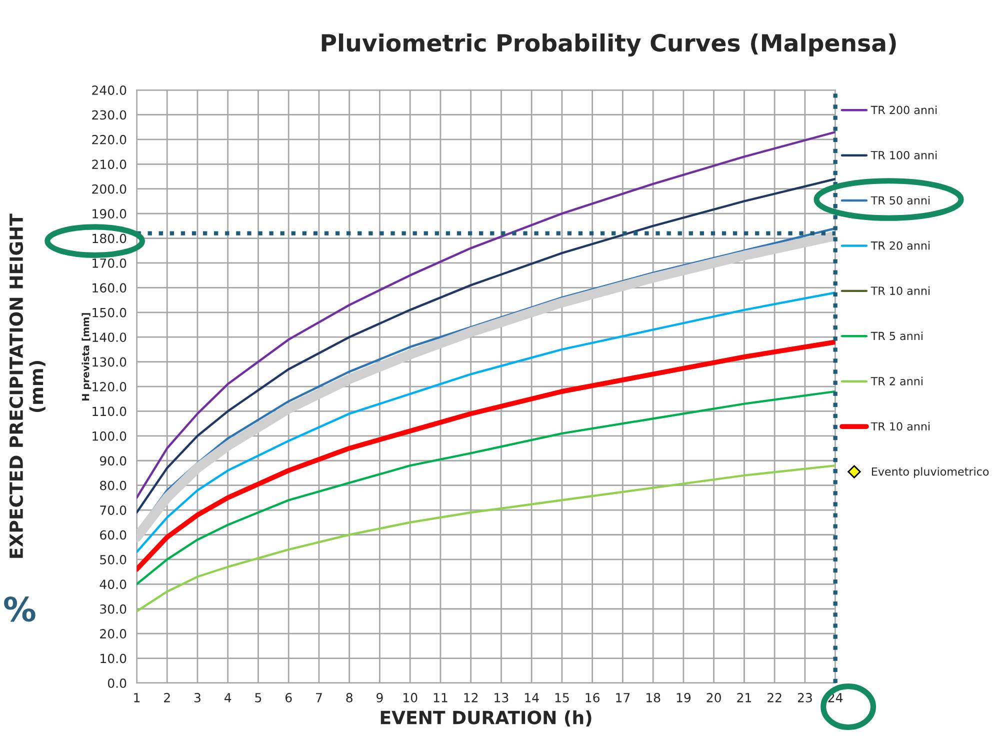  I want to click on y-tick-label: 20.0, so click(113, 634).